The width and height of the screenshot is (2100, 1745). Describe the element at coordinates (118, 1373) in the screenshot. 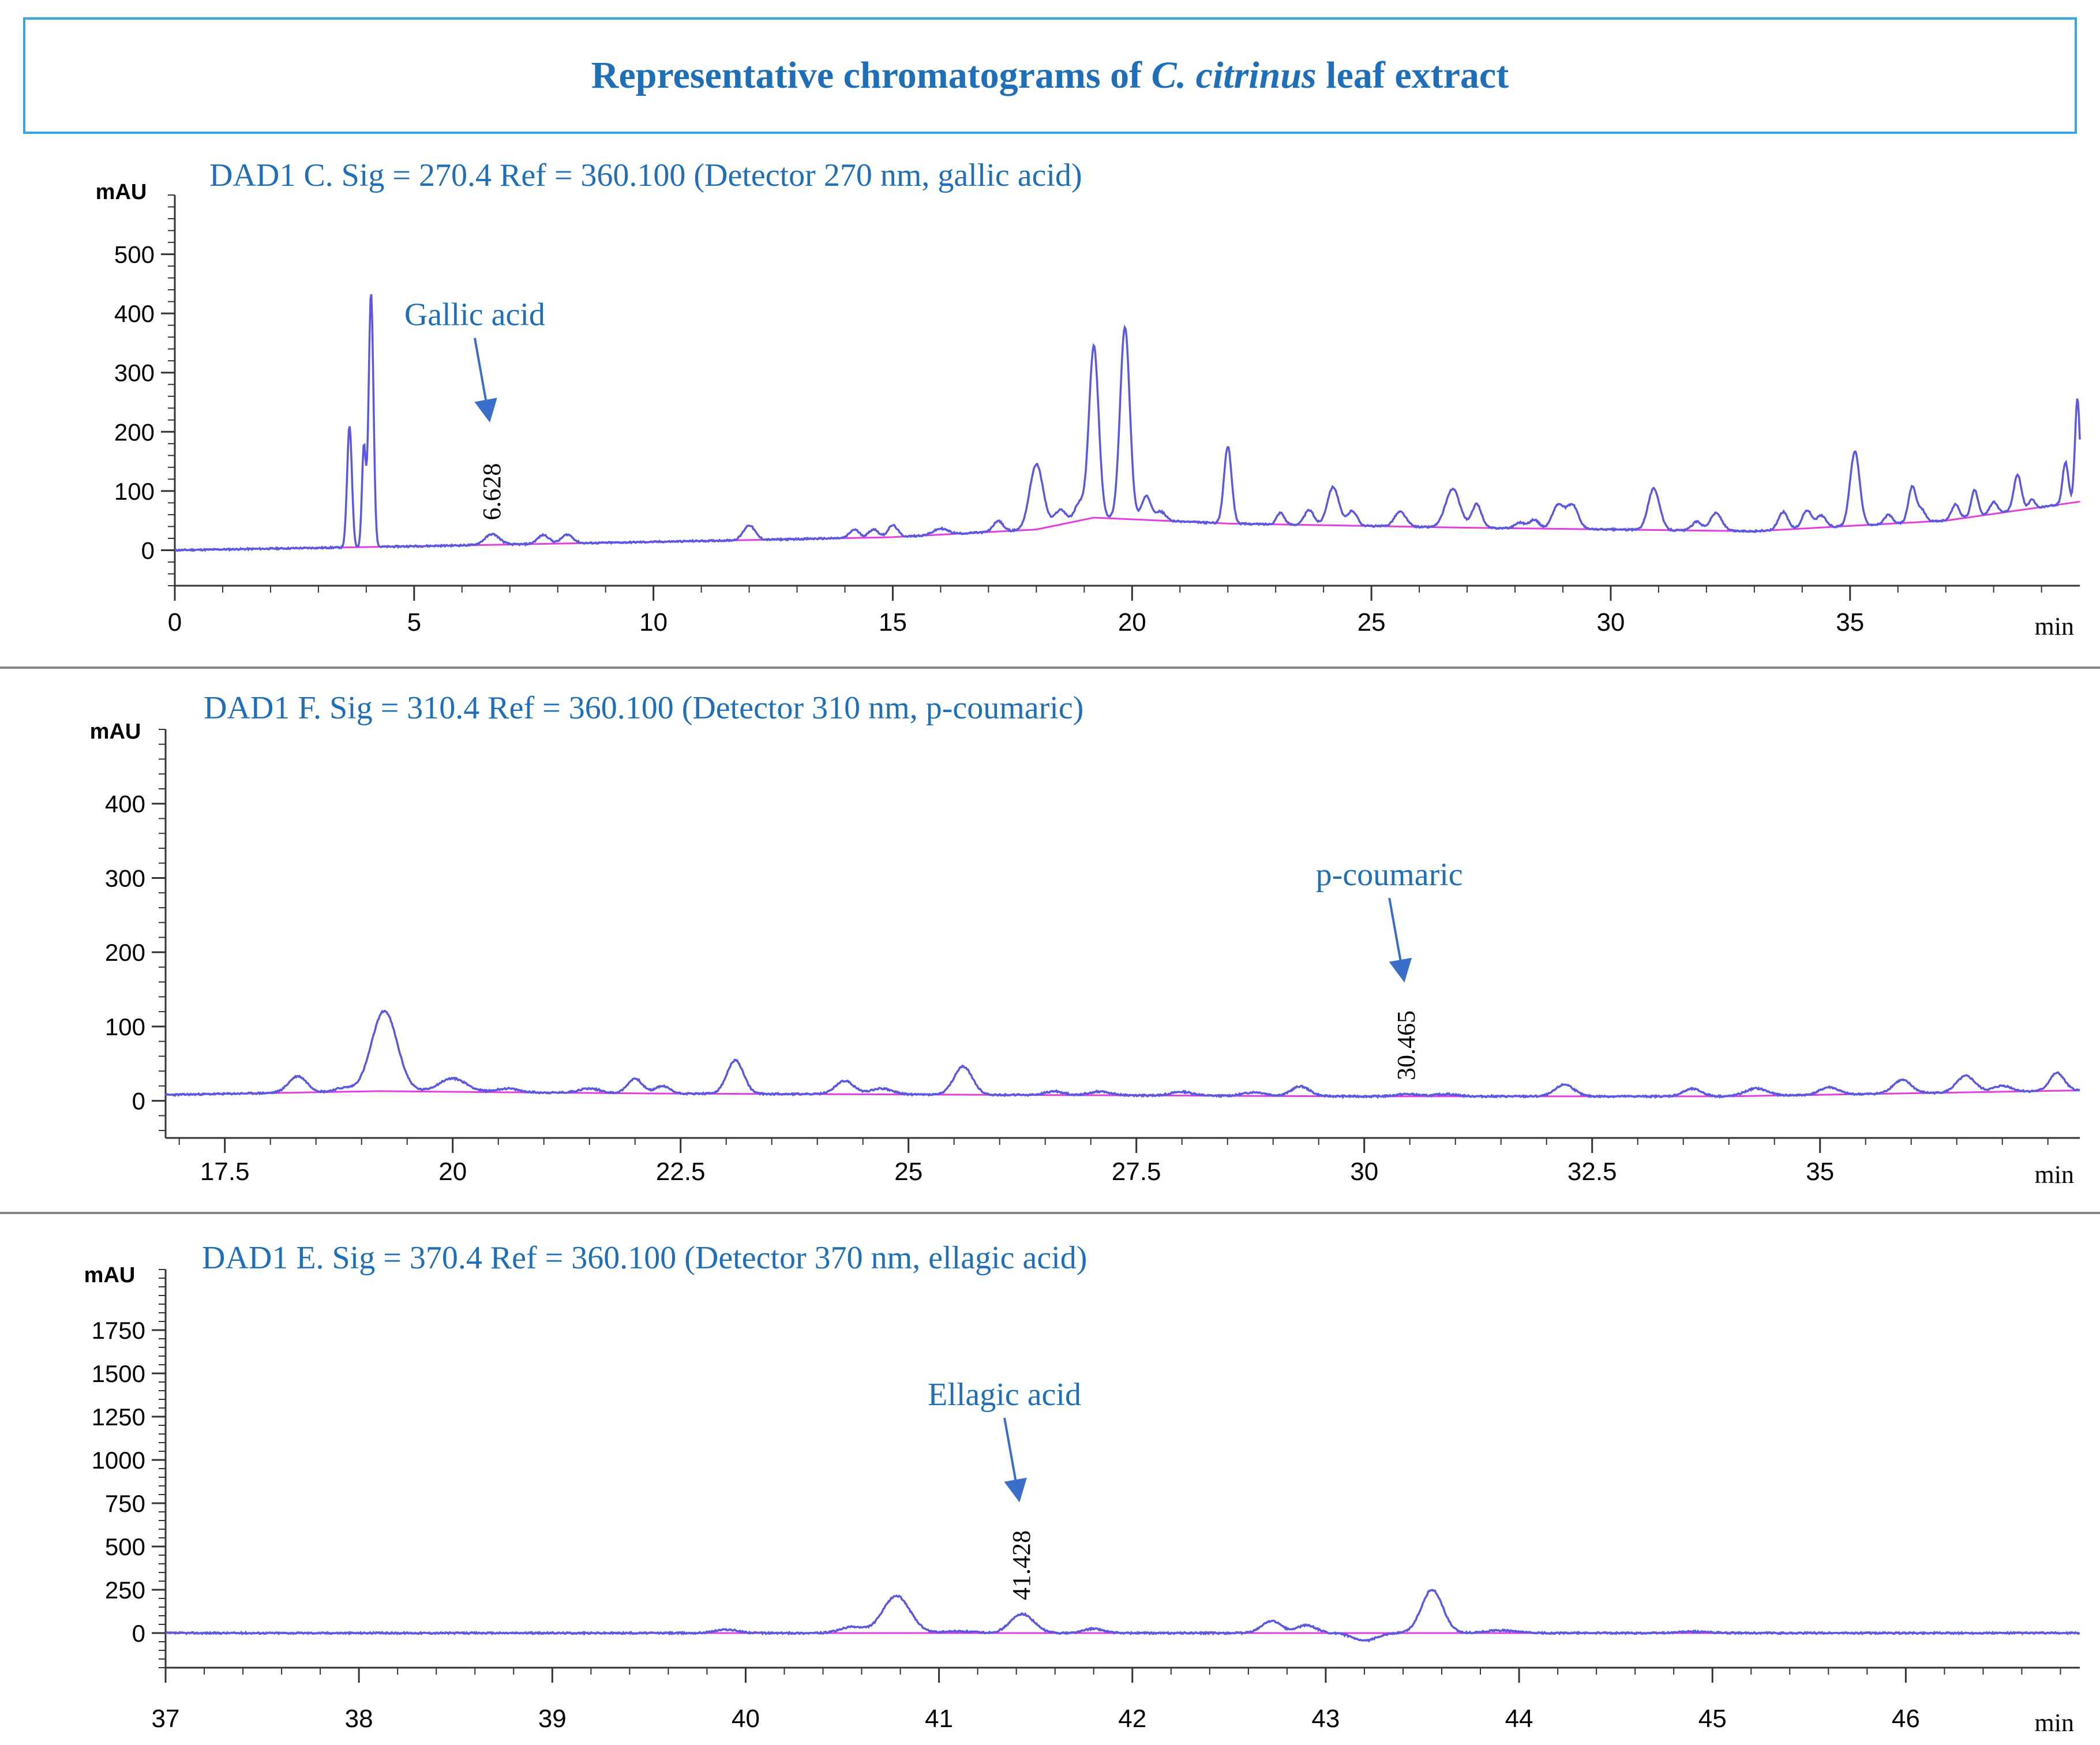

I see `y-tick-label: 1500` at that location.